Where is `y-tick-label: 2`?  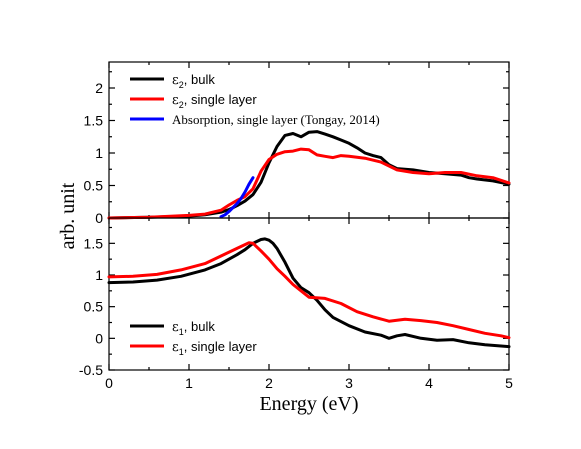
y-tick-label: 2 is located at coordinates (99, 88).